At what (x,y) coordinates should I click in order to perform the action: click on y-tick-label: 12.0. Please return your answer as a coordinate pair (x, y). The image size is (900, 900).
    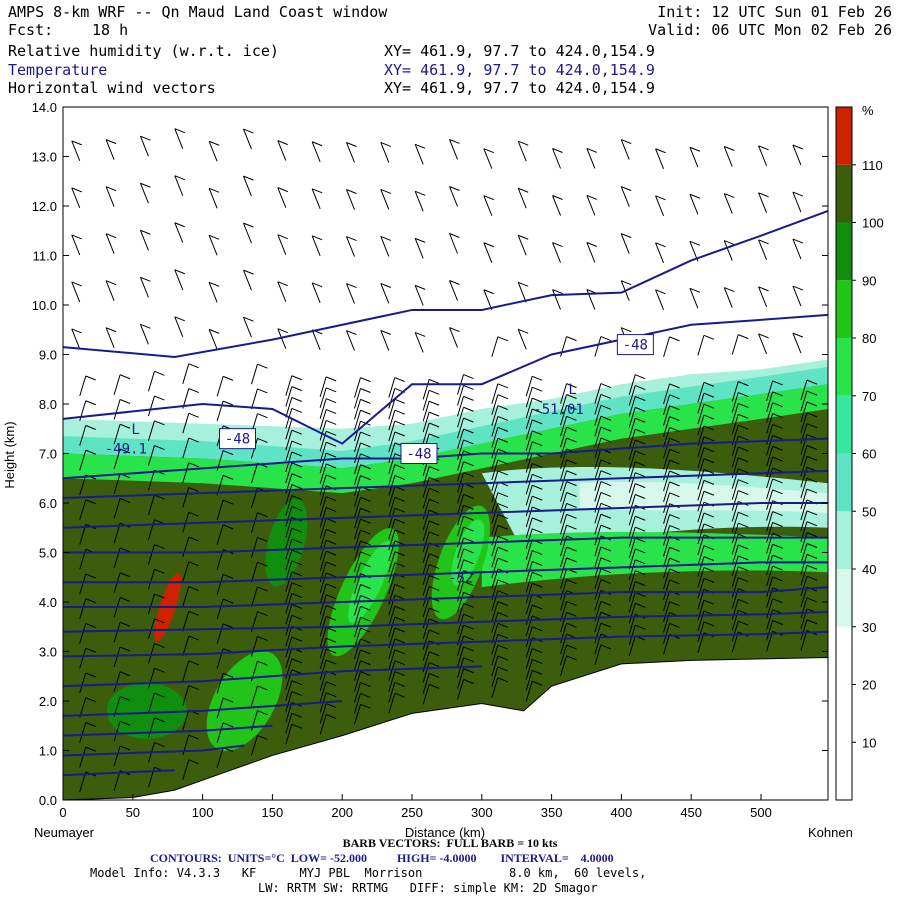
    Looking at the image, I should click on (44, 206).